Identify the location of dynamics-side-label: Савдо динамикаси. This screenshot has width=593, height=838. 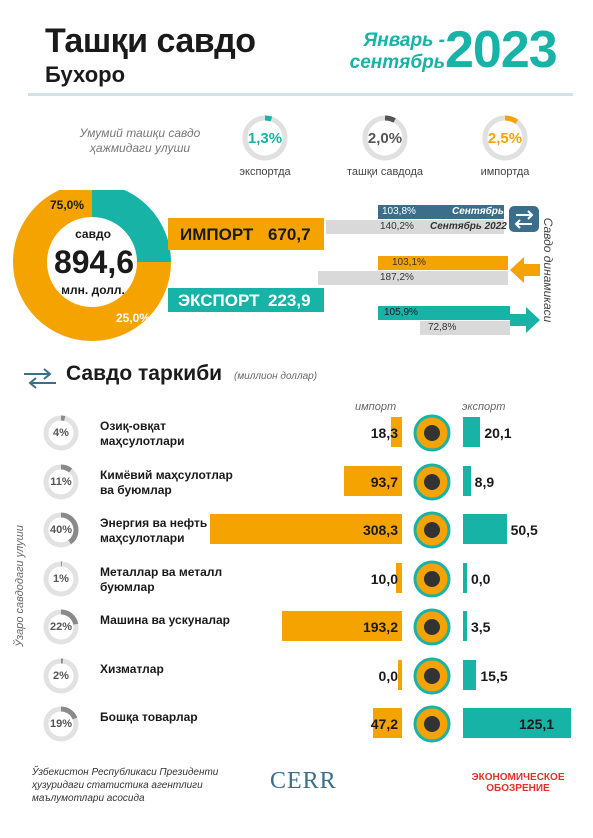
(548, 270).